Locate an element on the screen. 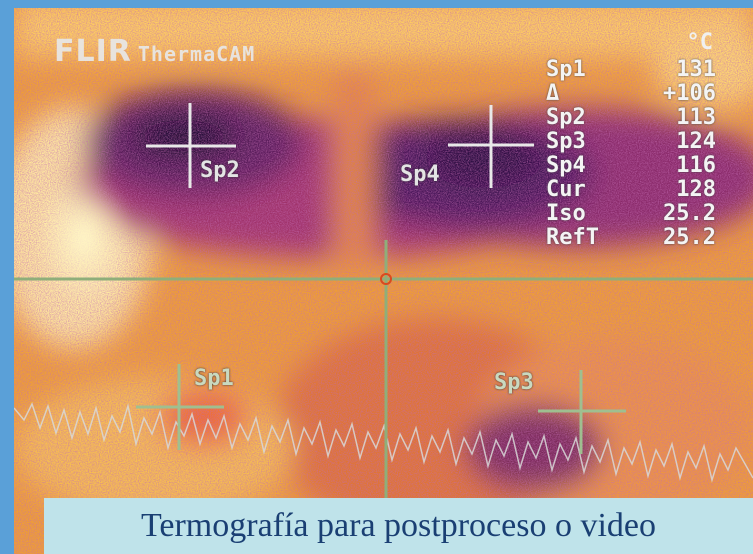 The width and height of the screenshot is (753, 554). readout-label: Δ is located at coordinates (553, 93).